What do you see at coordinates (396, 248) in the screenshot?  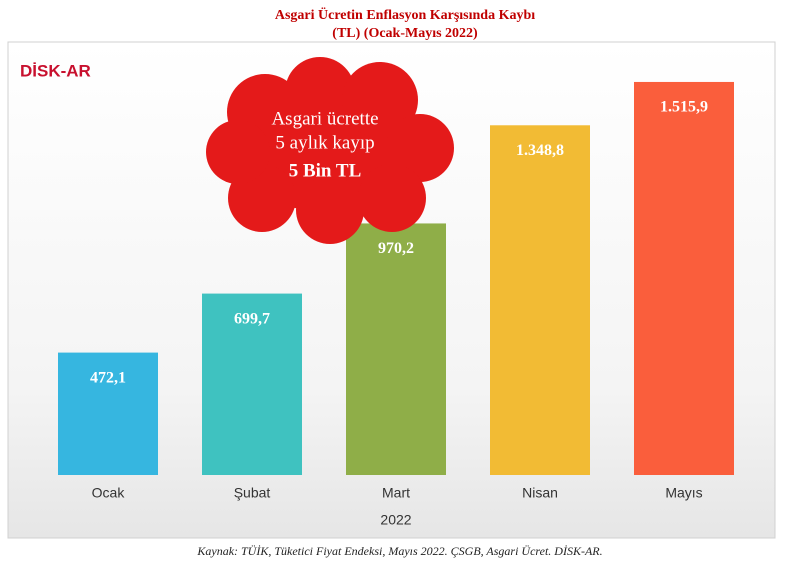 I see `value-label: 970,2` at bounding box center [396, 248].